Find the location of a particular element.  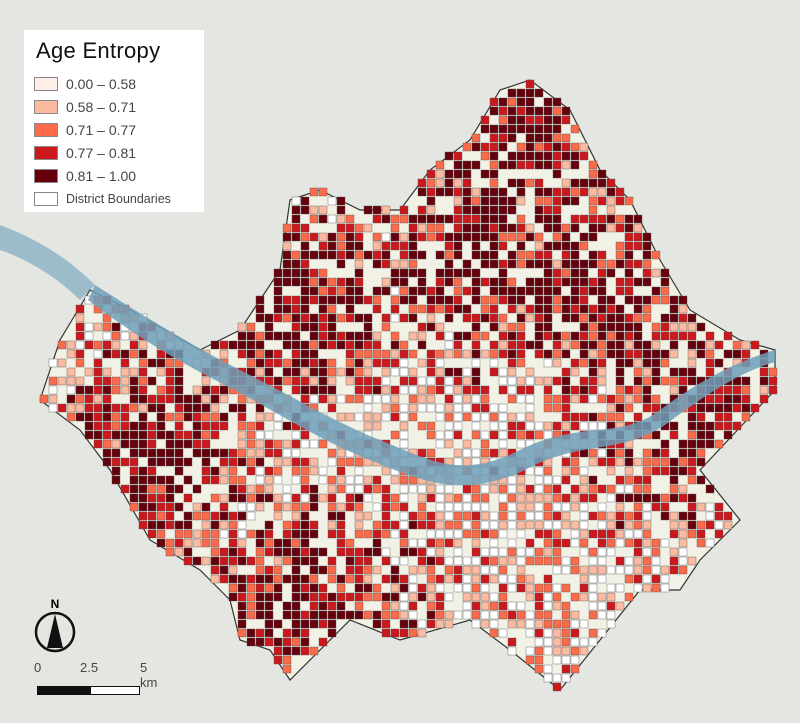

scale-label: 2.5 is located at coordinates (89, 667).